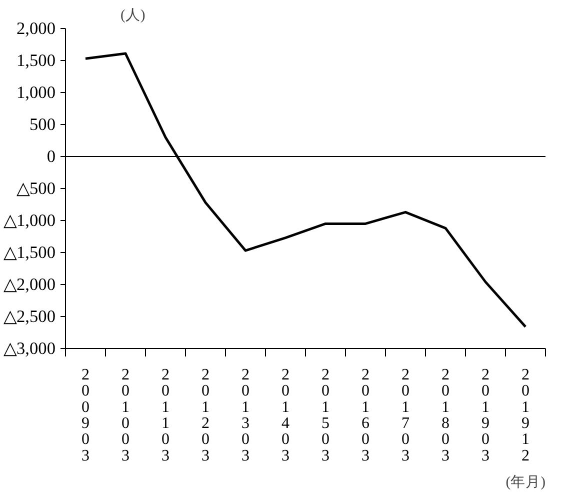  I want to click on x-tick-label: 201003, so click(126, 415).